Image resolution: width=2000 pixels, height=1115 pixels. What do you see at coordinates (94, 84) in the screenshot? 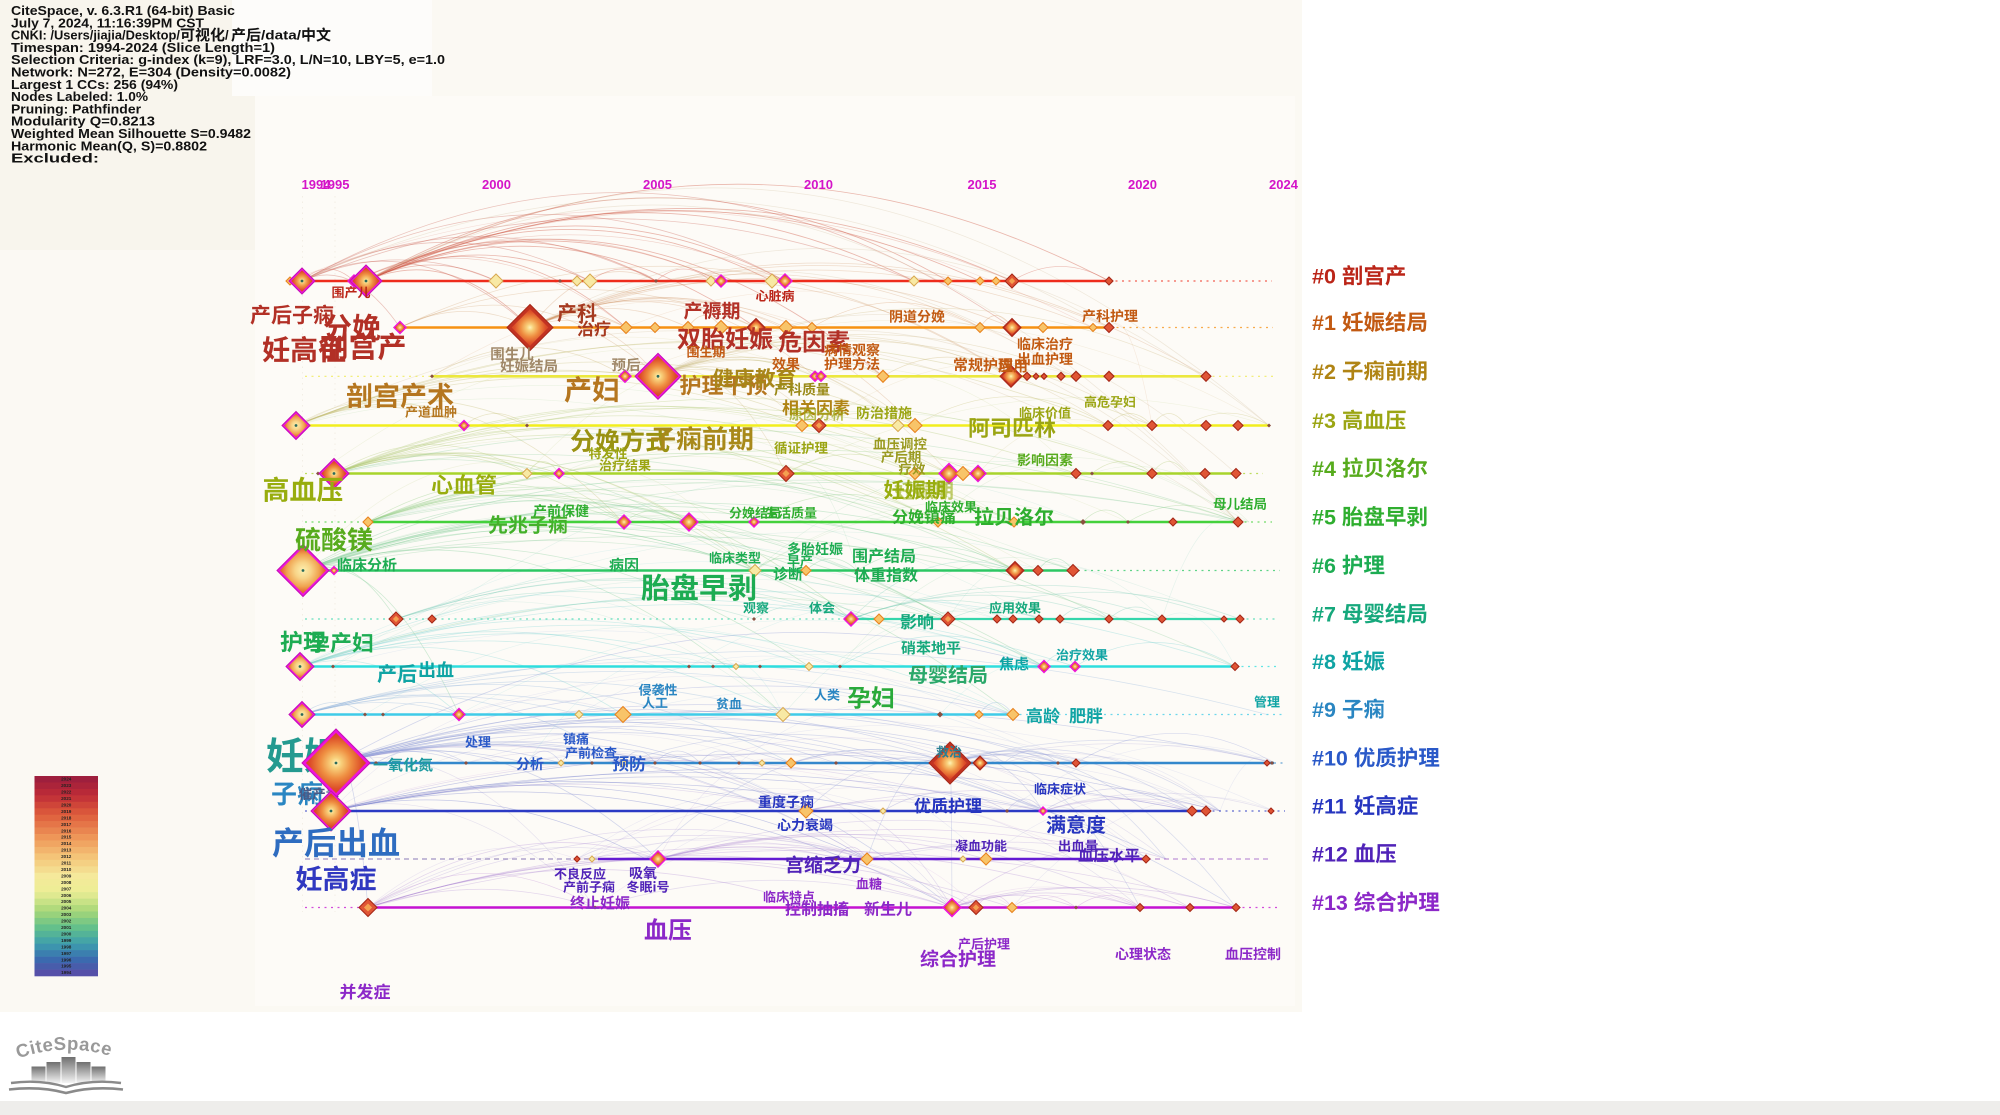
I see `svg-text: Largest 1 CCs: 256 (94%)` at bounding box center [94, 84].